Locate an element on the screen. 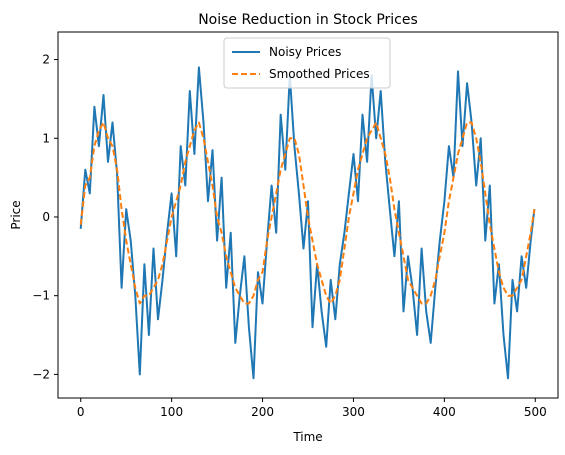 Image resolution: width=565 pixels, height=455 pixels. y-tick-label: −1 is located at coordinates (41, 296).